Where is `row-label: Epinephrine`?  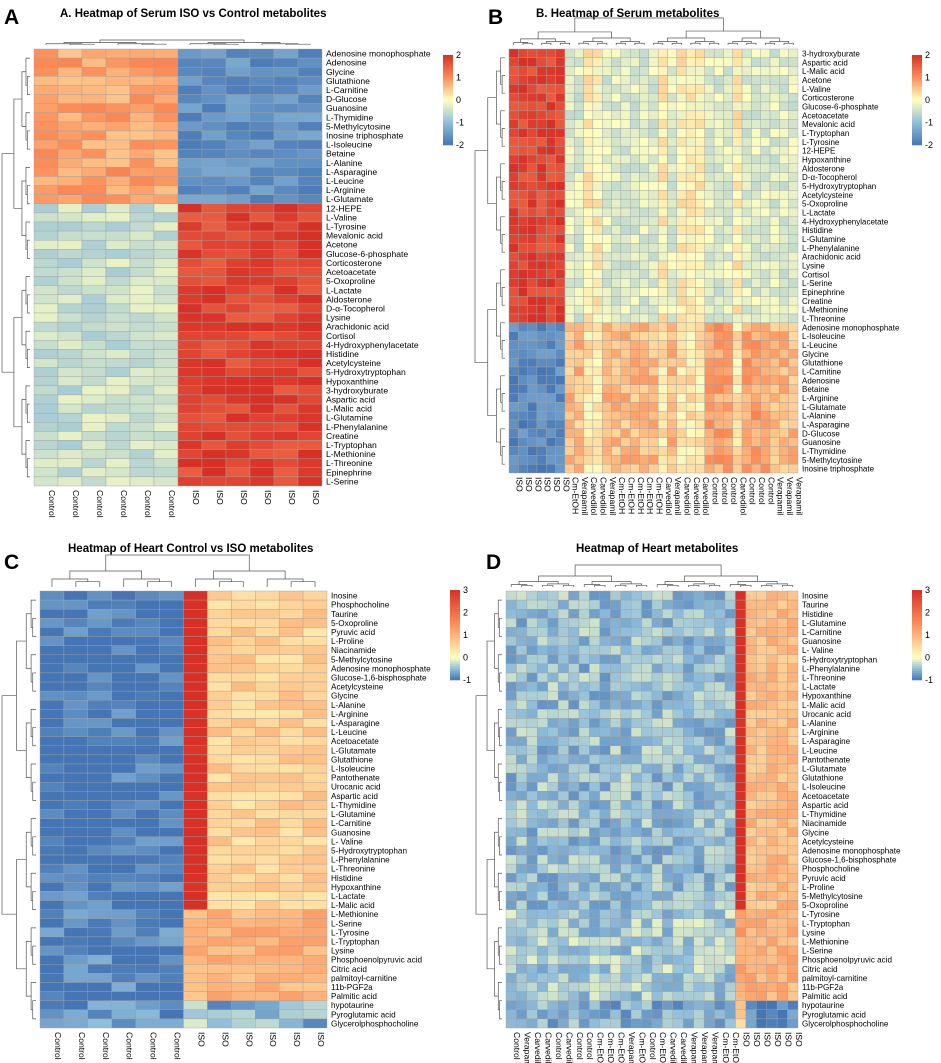
row-label: Epinephrine is located at coordinates (349, 472).